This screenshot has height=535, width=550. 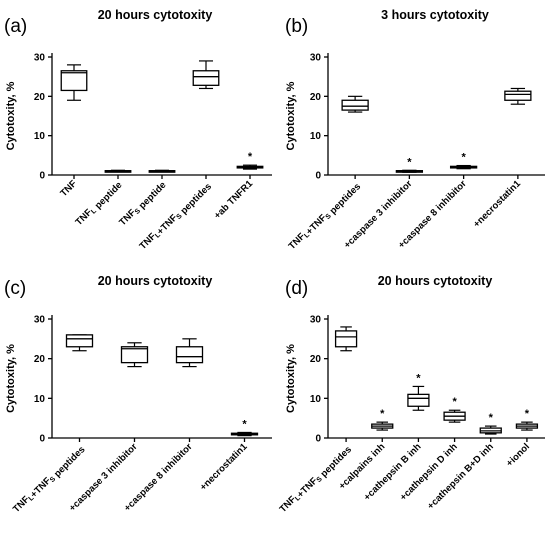 What do you see at coordinates (99, 203) in the screenshot?
I see `x-tick-label: TNFL peptide` at bounding box center [99, 203].